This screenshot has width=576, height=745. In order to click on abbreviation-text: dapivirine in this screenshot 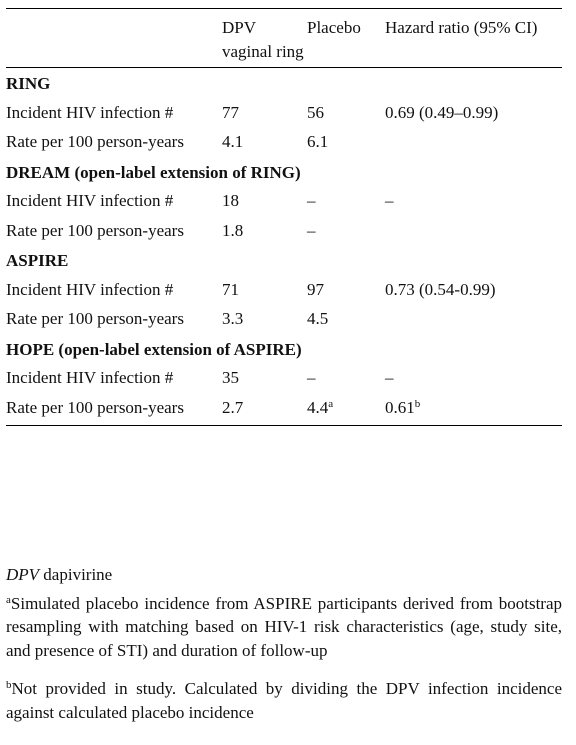, I will do `click(78, 574)`.